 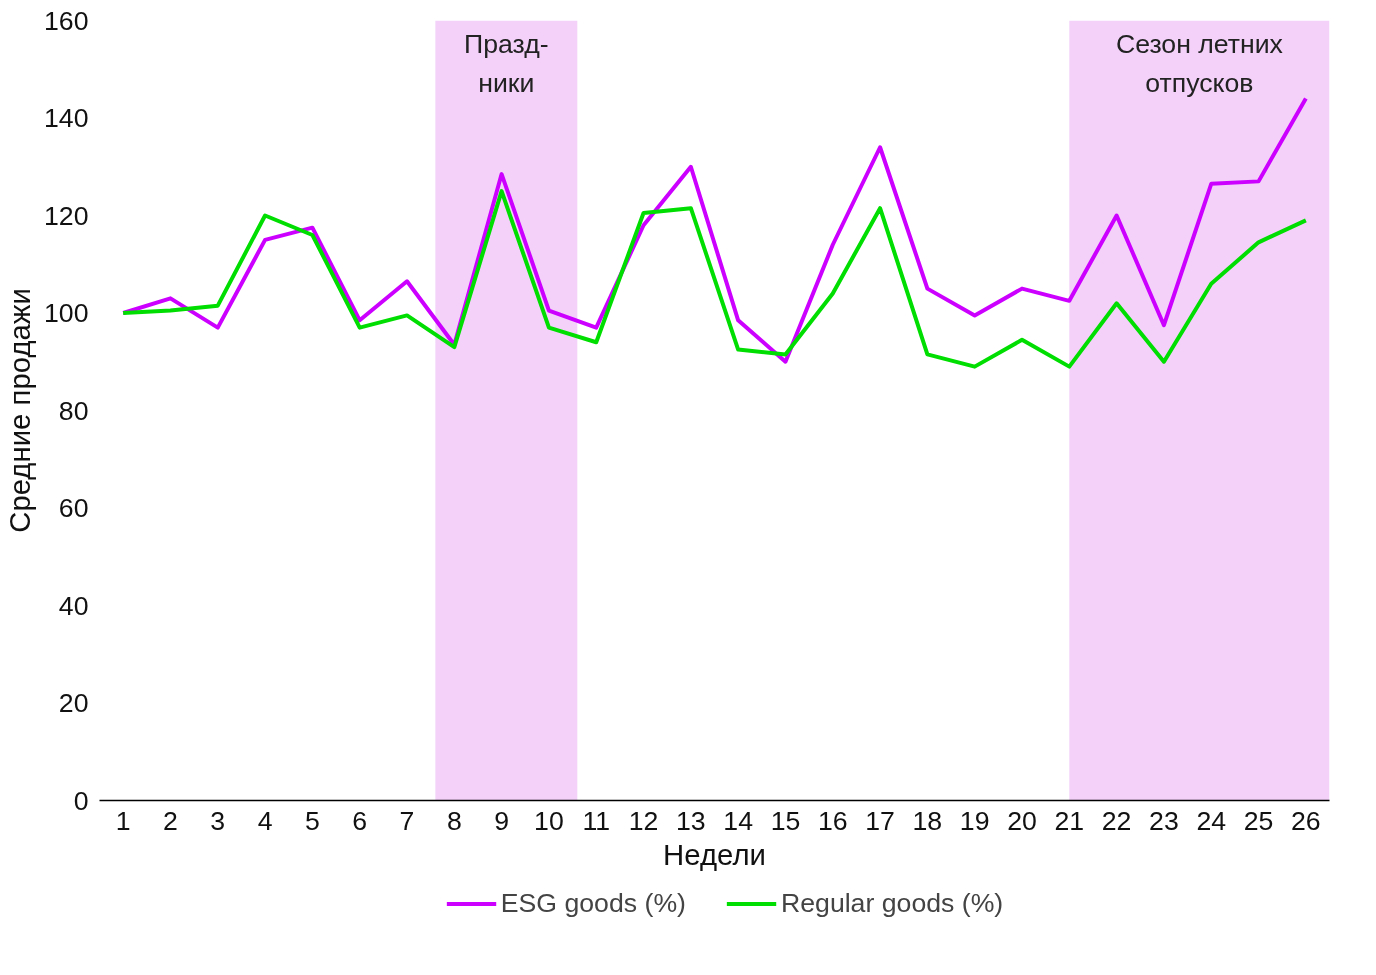 What do you see at coordinates (73, 410) in the screenshot?
I see `y-tick-label: 80` at bounding box center [73, 410].